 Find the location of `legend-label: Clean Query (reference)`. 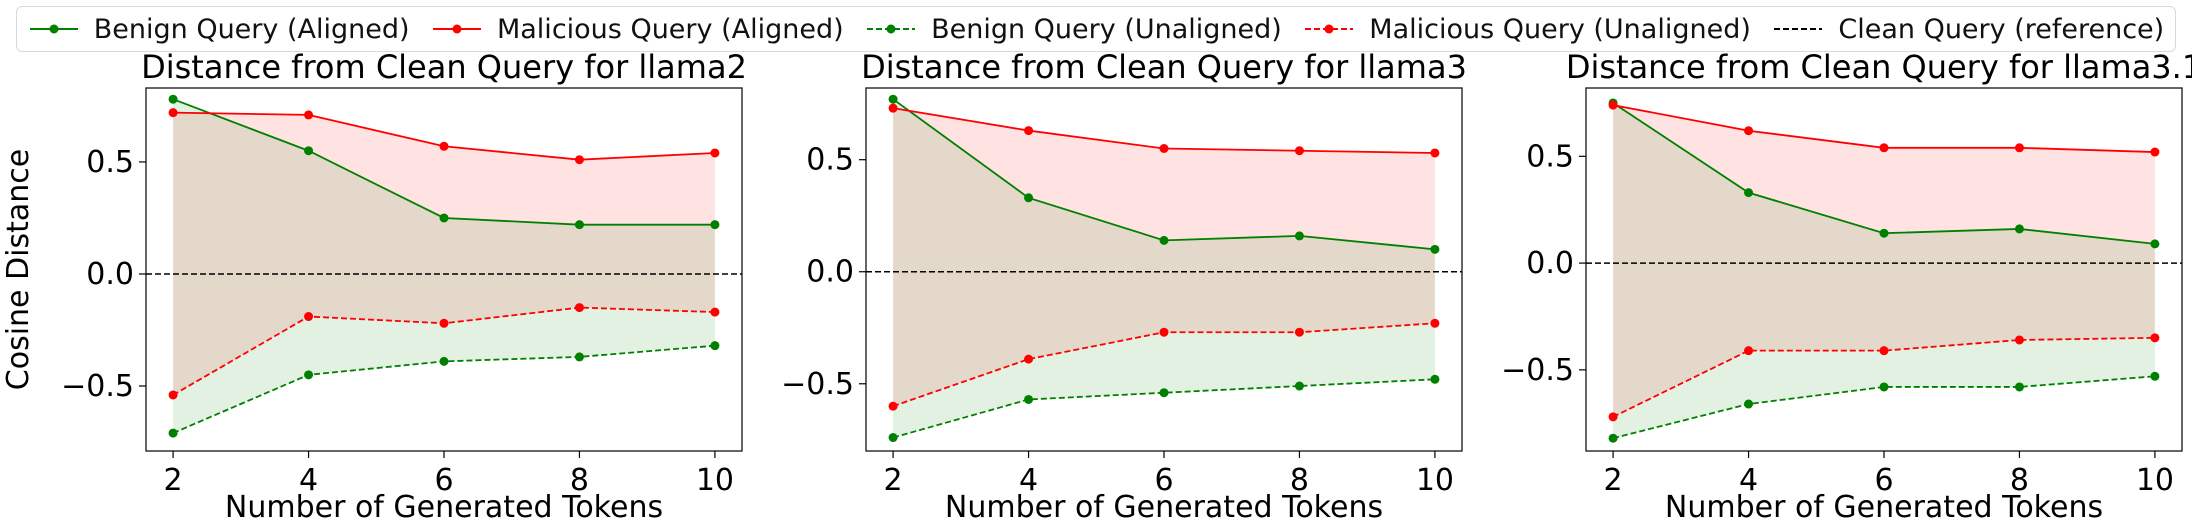

legend-label: Clean Query (reference) is located at coordinates (2001, 29).